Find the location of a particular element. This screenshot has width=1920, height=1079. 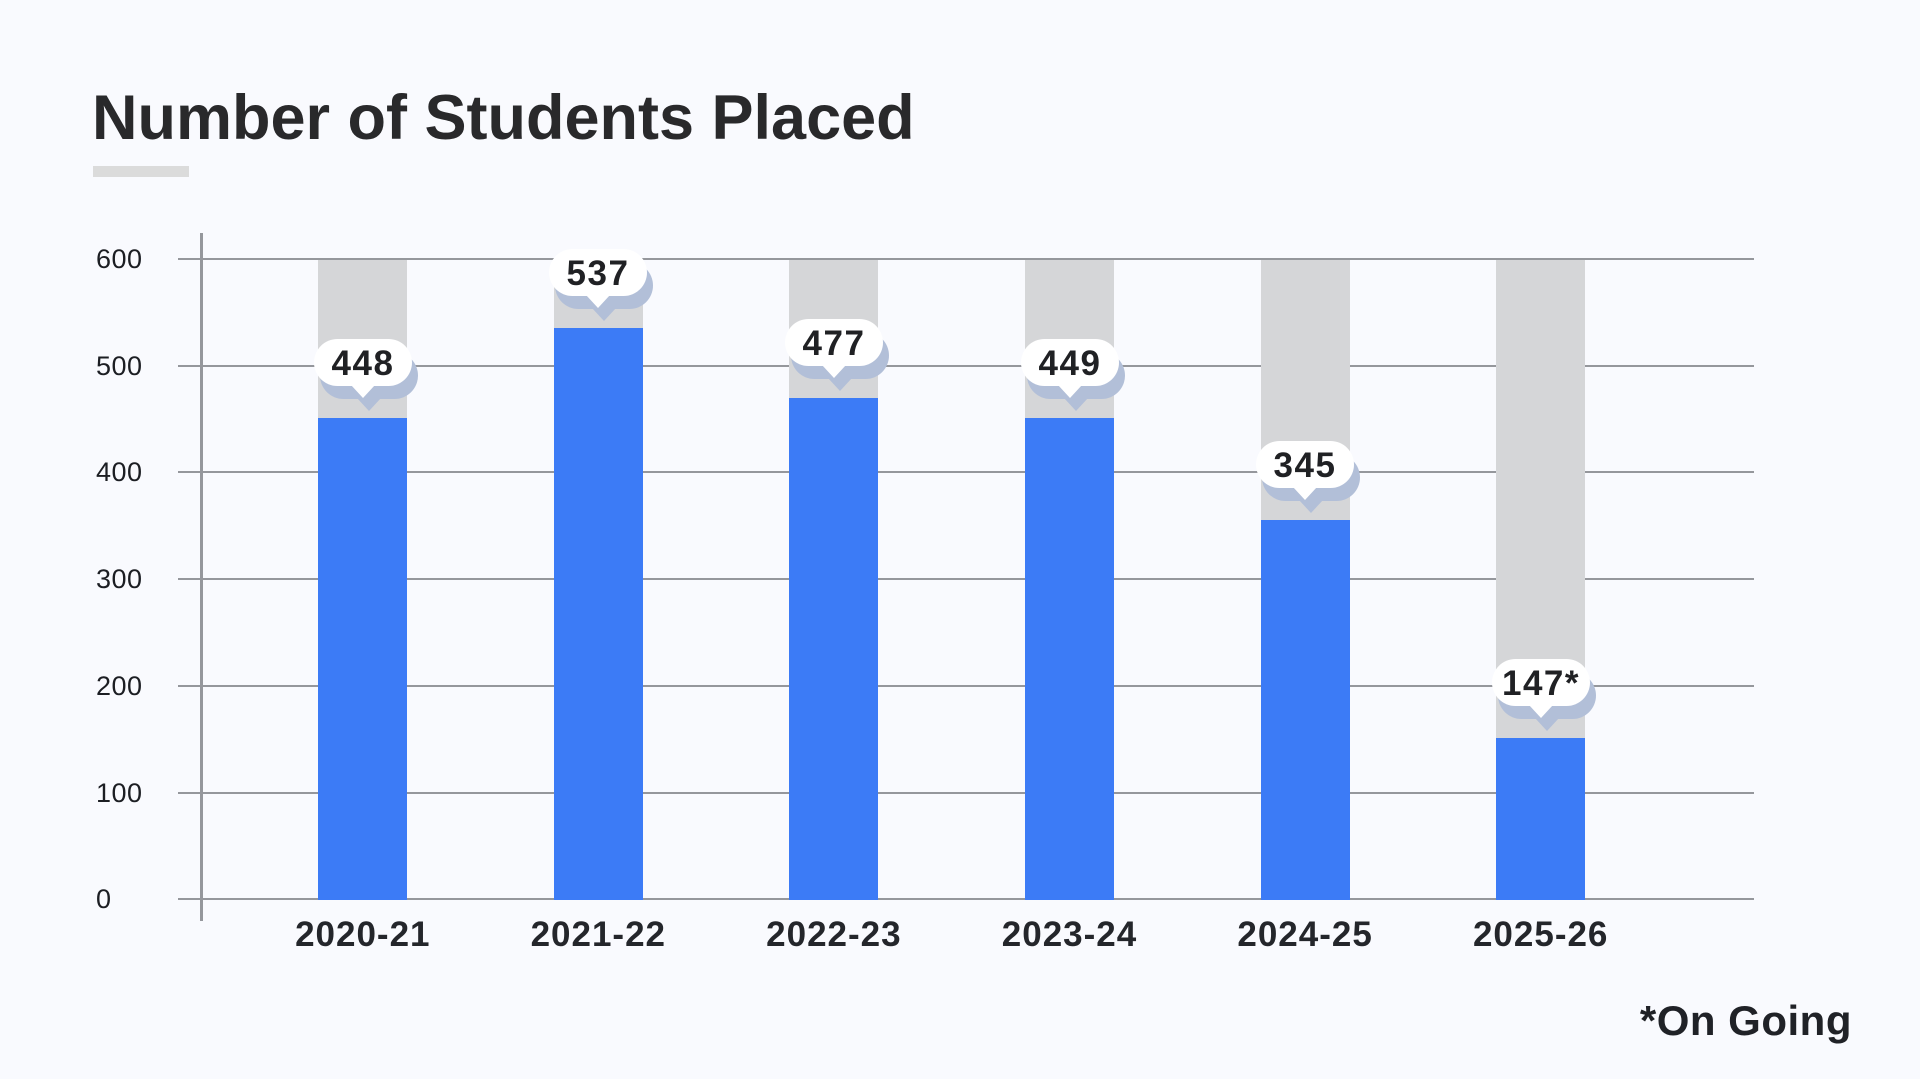

svg-text: 448 is located at coordinates (362, 363).